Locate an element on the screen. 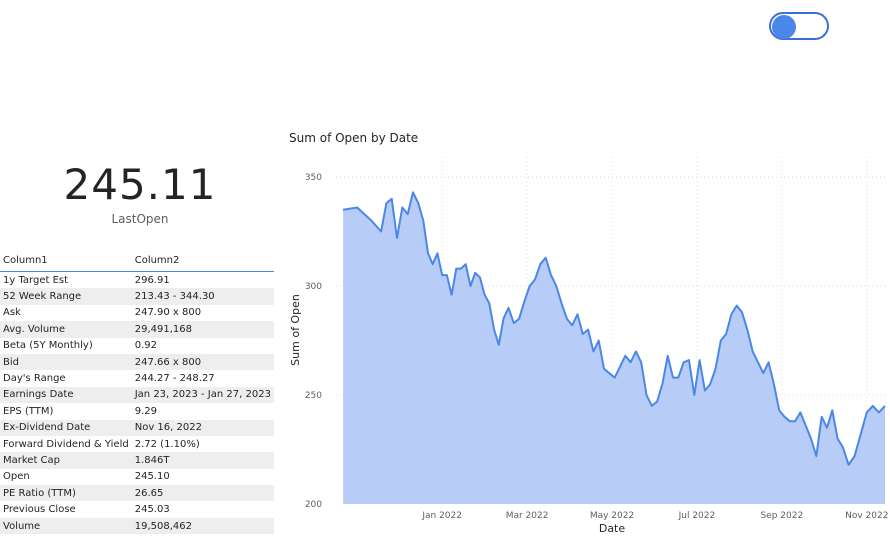 The height and width of the screenshot is (543, 890). row-value: 213.43 - 344.30 is located at coordinates (202, 296).